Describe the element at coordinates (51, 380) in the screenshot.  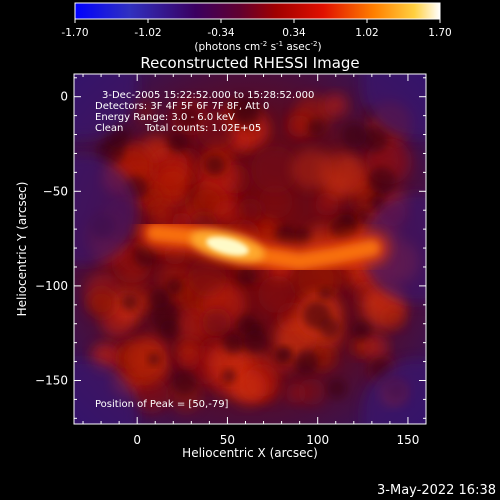
I see `y-tick-label: −150` at that location.